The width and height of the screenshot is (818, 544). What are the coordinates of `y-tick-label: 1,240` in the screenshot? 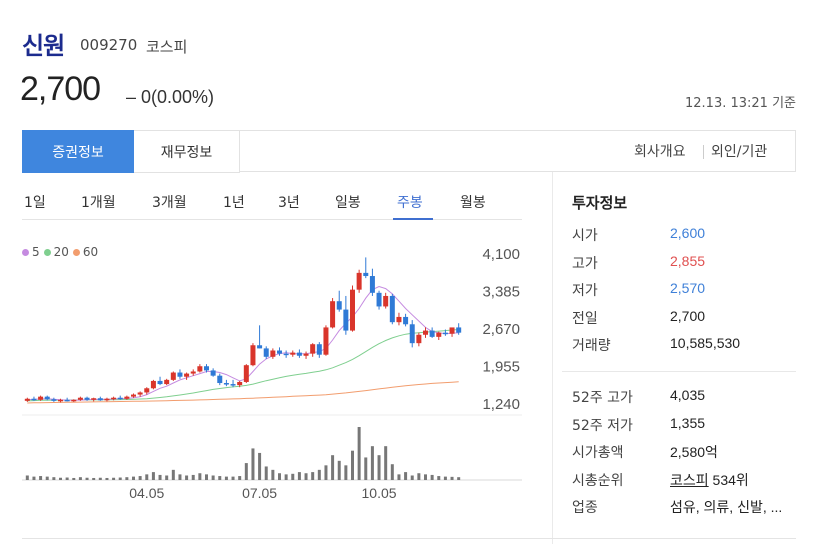 It's located at (501, 404).